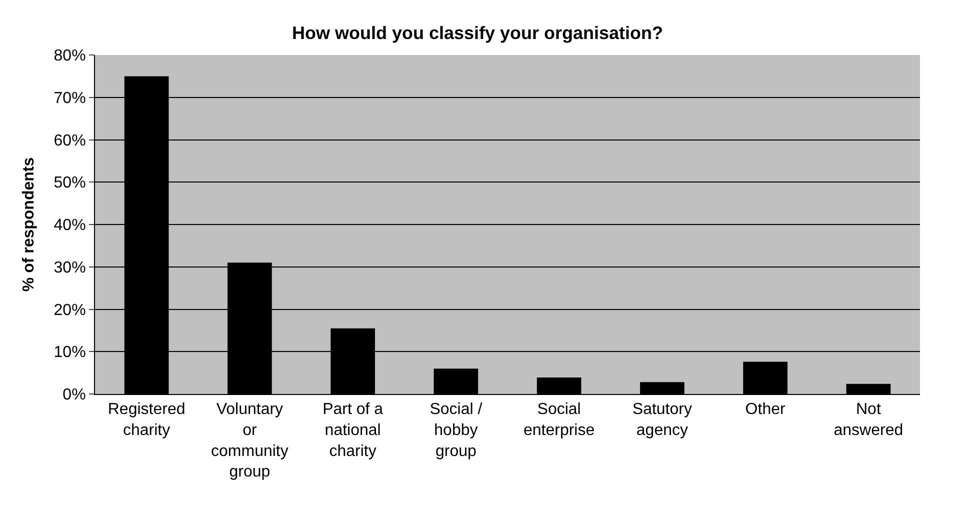  Describe the element at coordinates (70, 225) in the screenshot. I see `y-tick-label: 40%` at that location.